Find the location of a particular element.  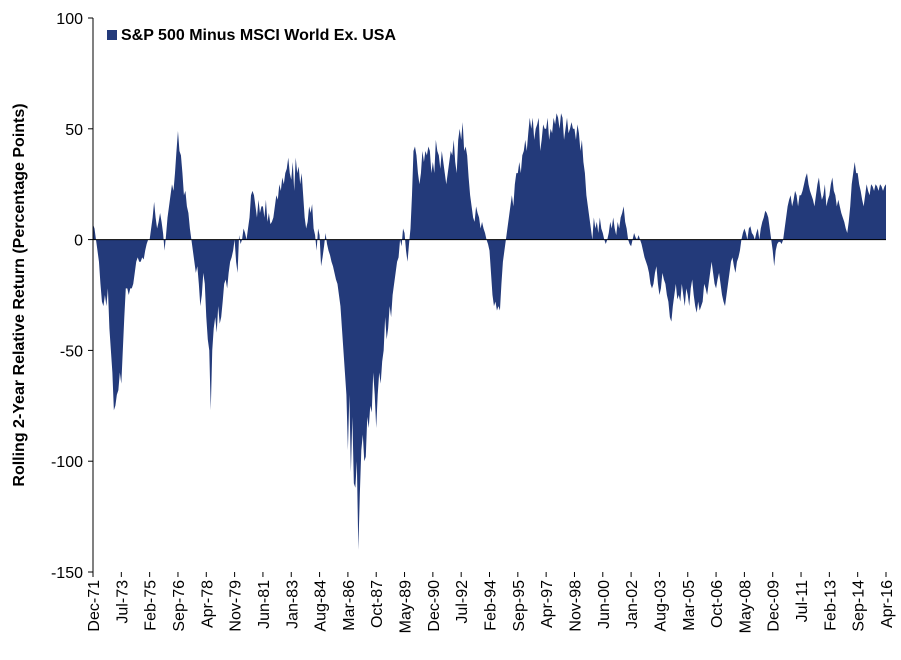

x-tick-label: Nov-79 is located at coordinates (236, 606).